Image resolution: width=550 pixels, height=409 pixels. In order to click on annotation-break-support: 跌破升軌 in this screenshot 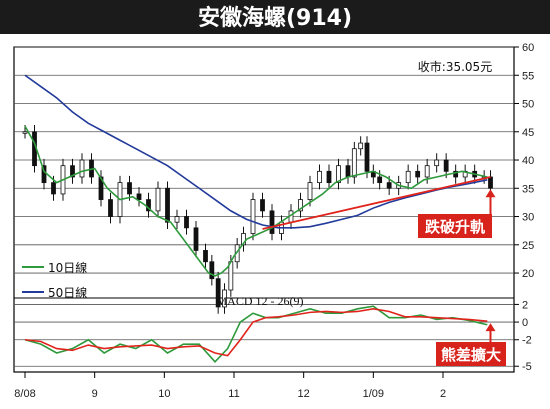, I will do `click(455, 226)`.